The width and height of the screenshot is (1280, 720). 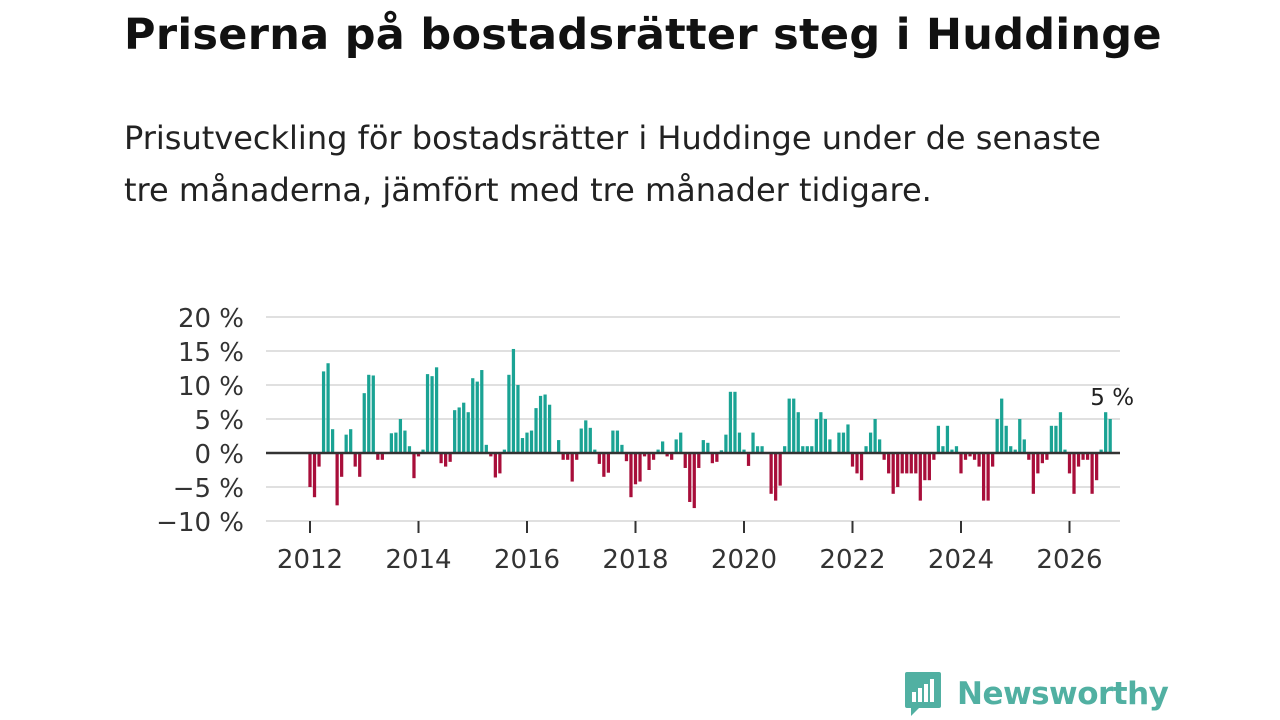 What do you see at coordinates (527, 560) in the screenshot?
I see `x-tick-label: 2016` at bounding box center [527, 560].